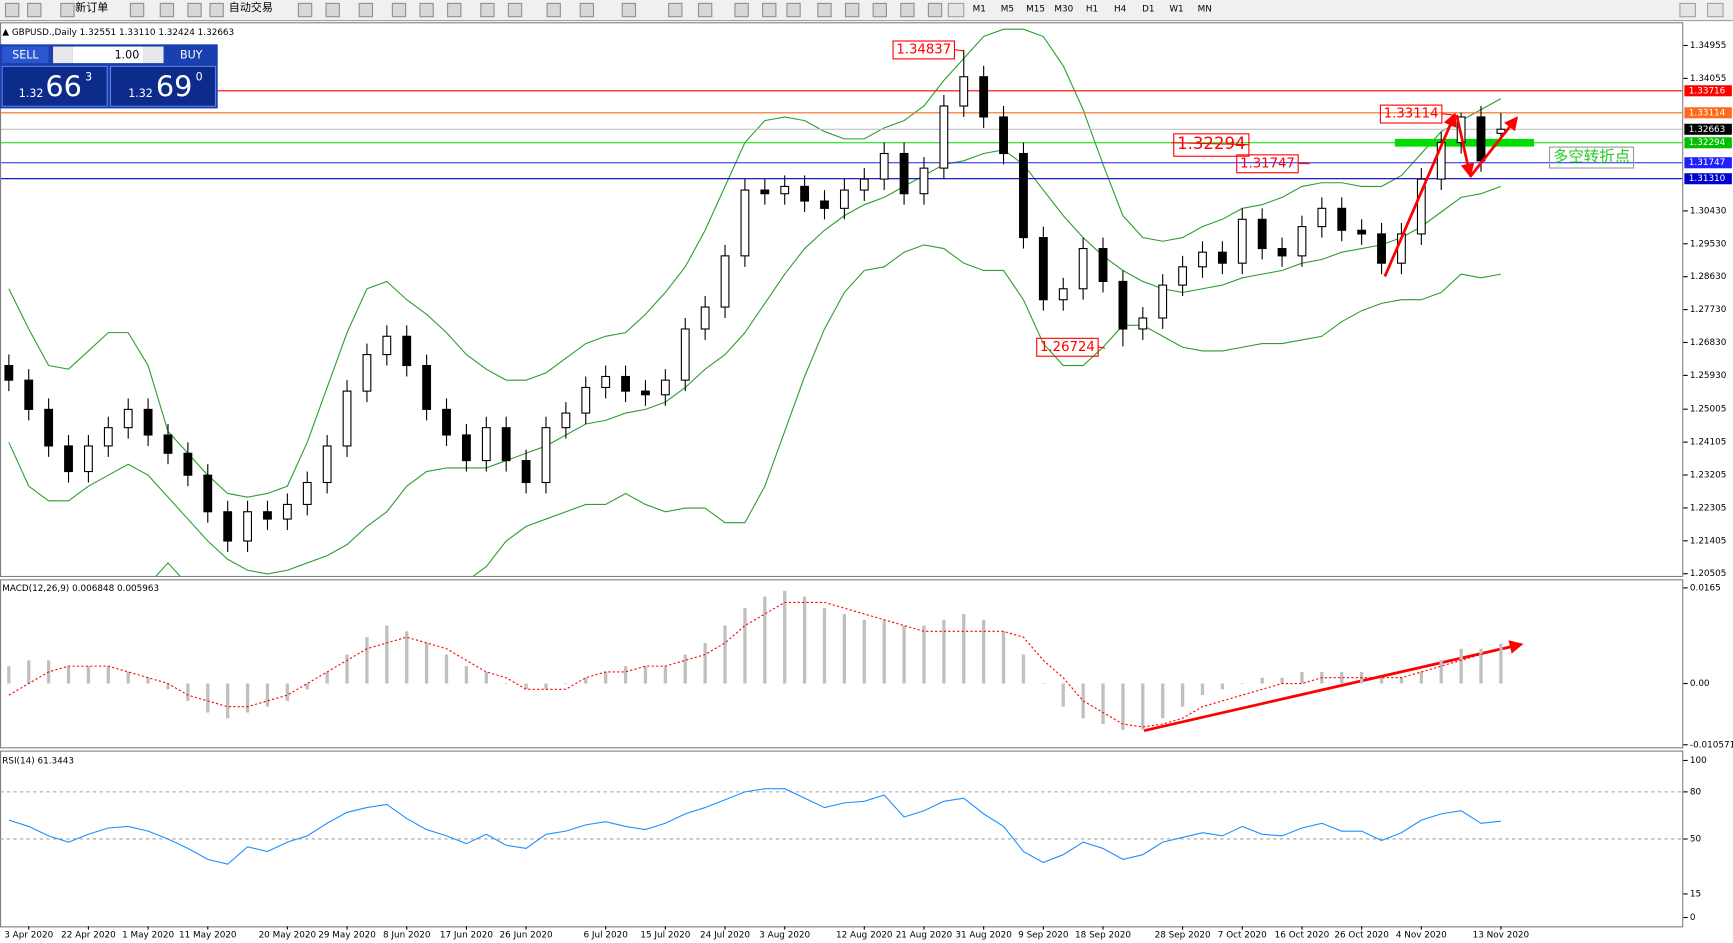  Describe the element at coordinates (526, 936) in the screenshot. I see `x-tick-label: 26 Jun 2020` at that location.